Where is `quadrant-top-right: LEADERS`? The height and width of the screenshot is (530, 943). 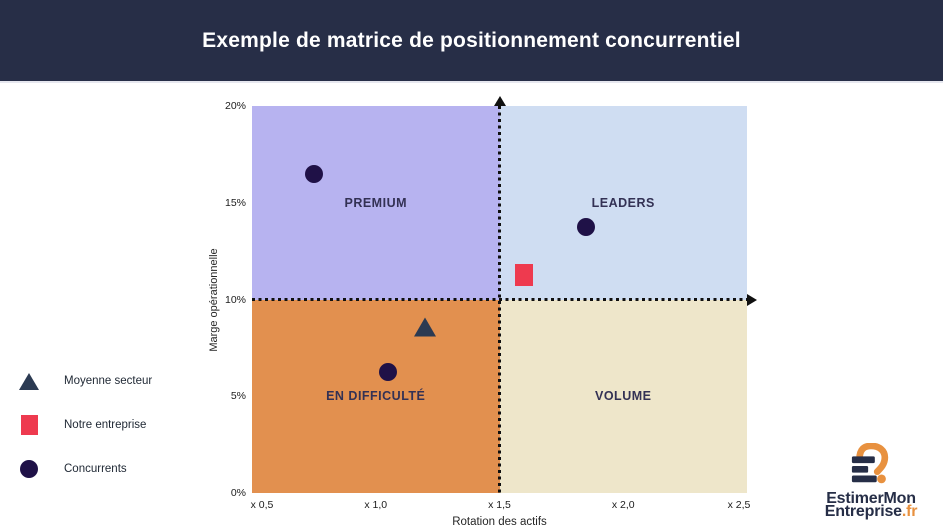
quadrant-top-right: LEADERS is located at coordinates (623, 203).